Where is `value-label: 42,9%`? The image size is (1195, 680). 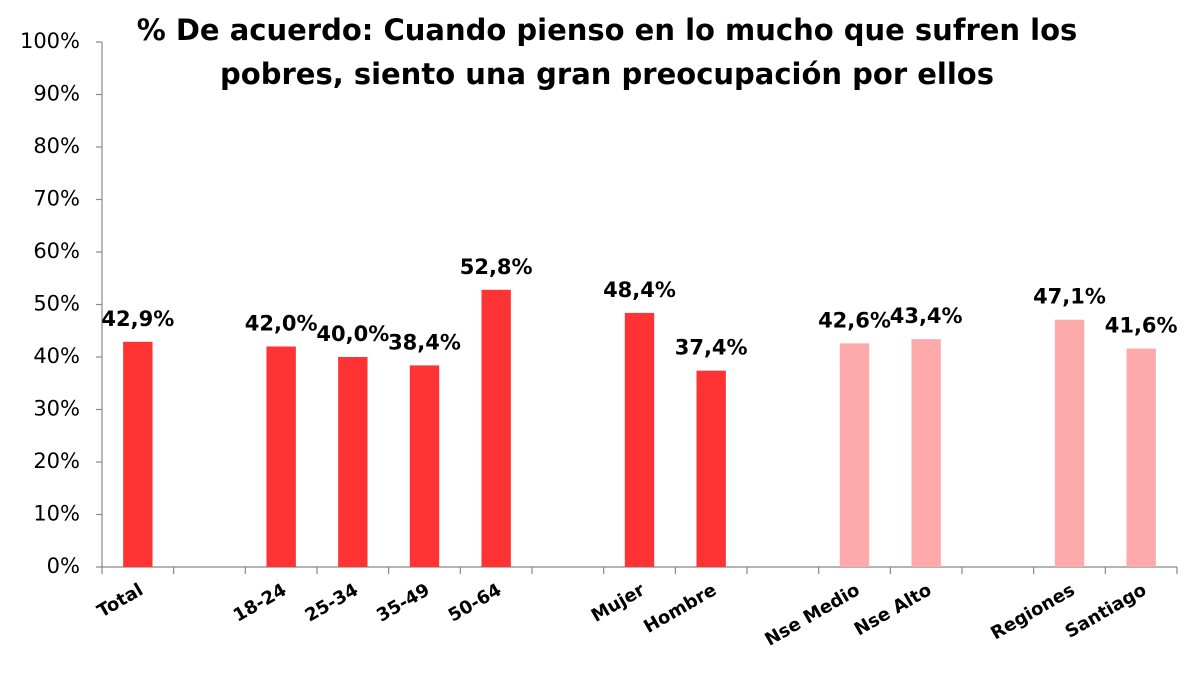 value-label: 42,9% is located at coordinates (137, 319).